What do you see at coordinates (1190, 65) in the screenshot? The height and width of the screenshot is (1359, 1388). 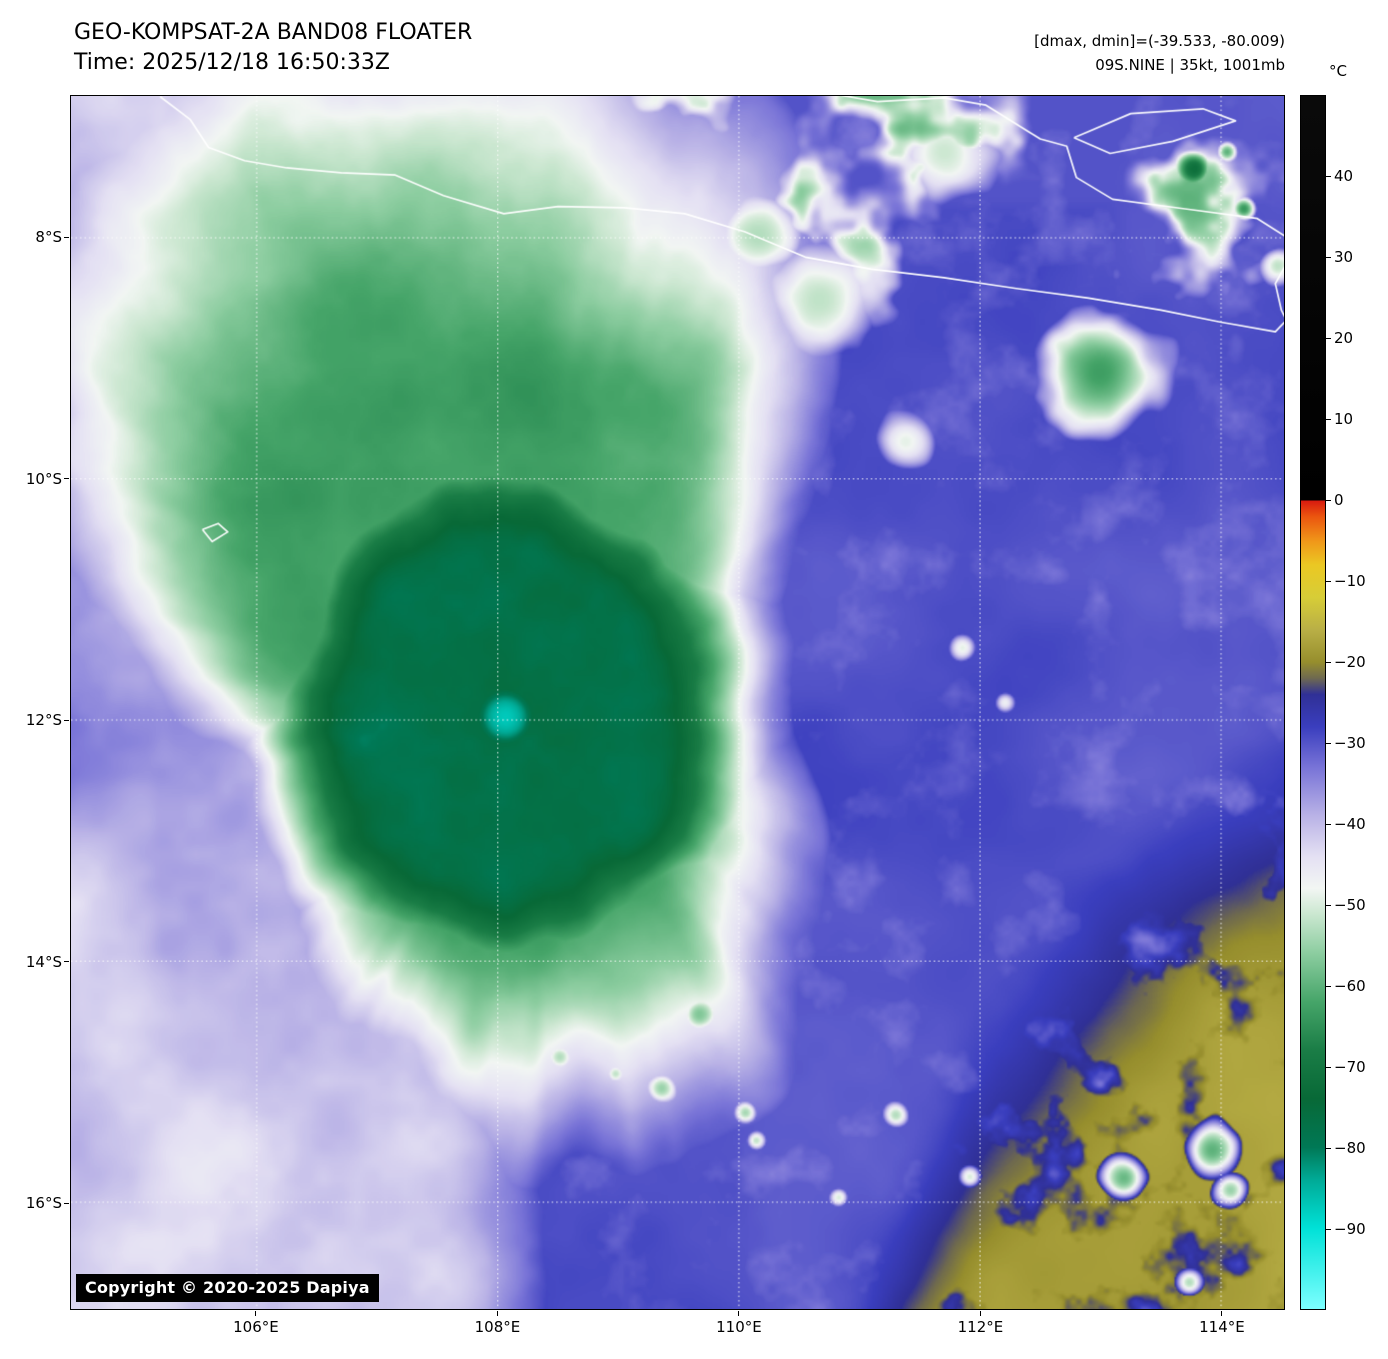 I see `storm-info-label: 09S.NINE | 35kt, 1001mb` at bounding box center [1190, 65].